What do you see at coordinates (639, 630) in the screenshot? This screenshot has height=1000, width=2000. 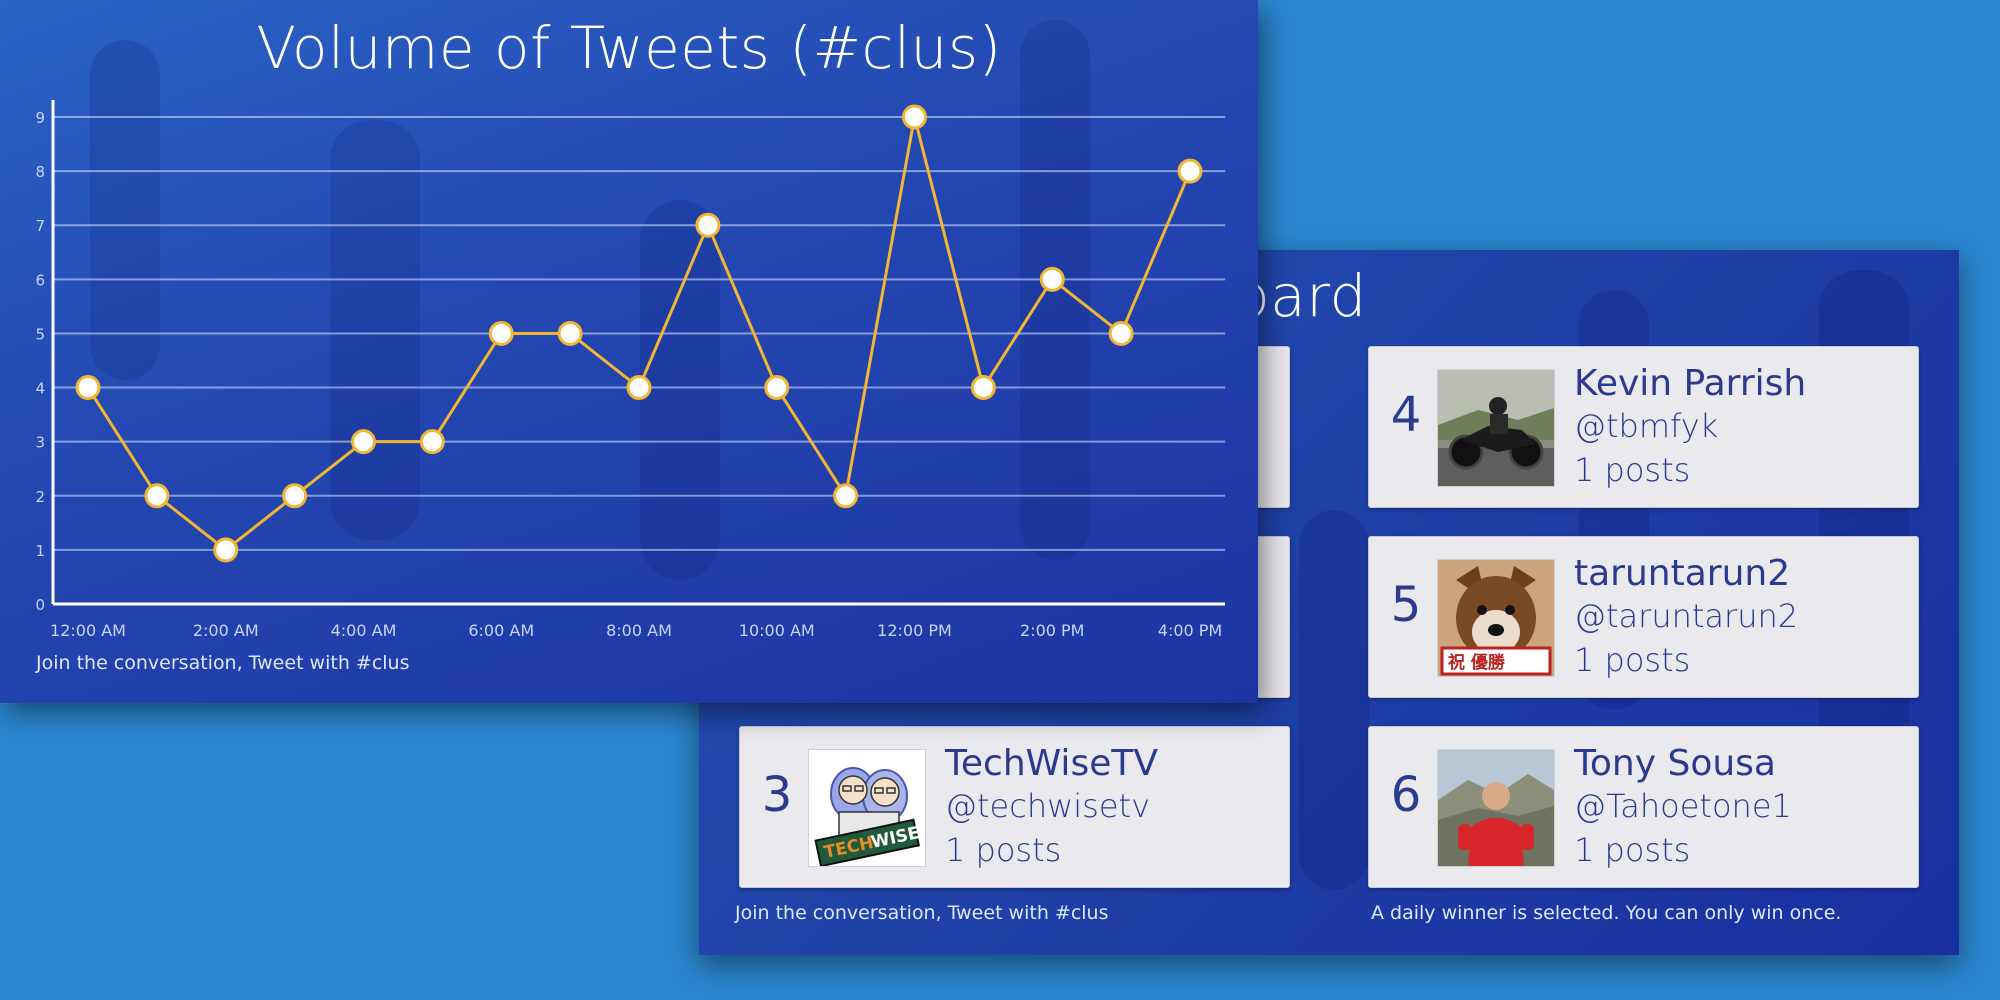 I see `x-tick-label: 8:00 AM` at bounding box center [639, 630].